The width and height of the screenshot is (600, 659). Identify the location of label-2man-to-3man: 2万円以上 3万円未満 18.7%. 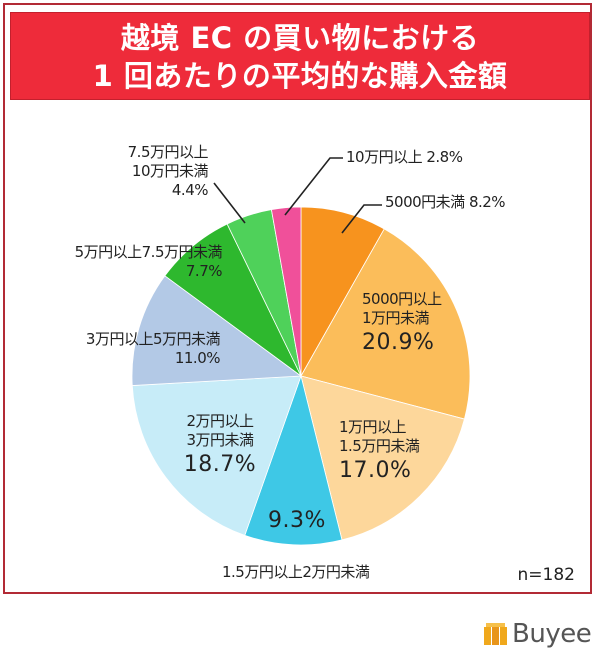
(220, 446).